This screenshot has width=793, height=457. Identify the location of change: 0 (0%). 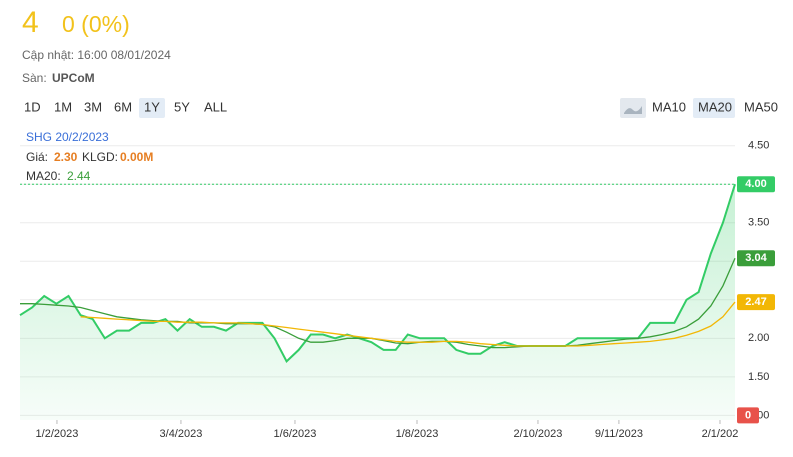
(96, 24).